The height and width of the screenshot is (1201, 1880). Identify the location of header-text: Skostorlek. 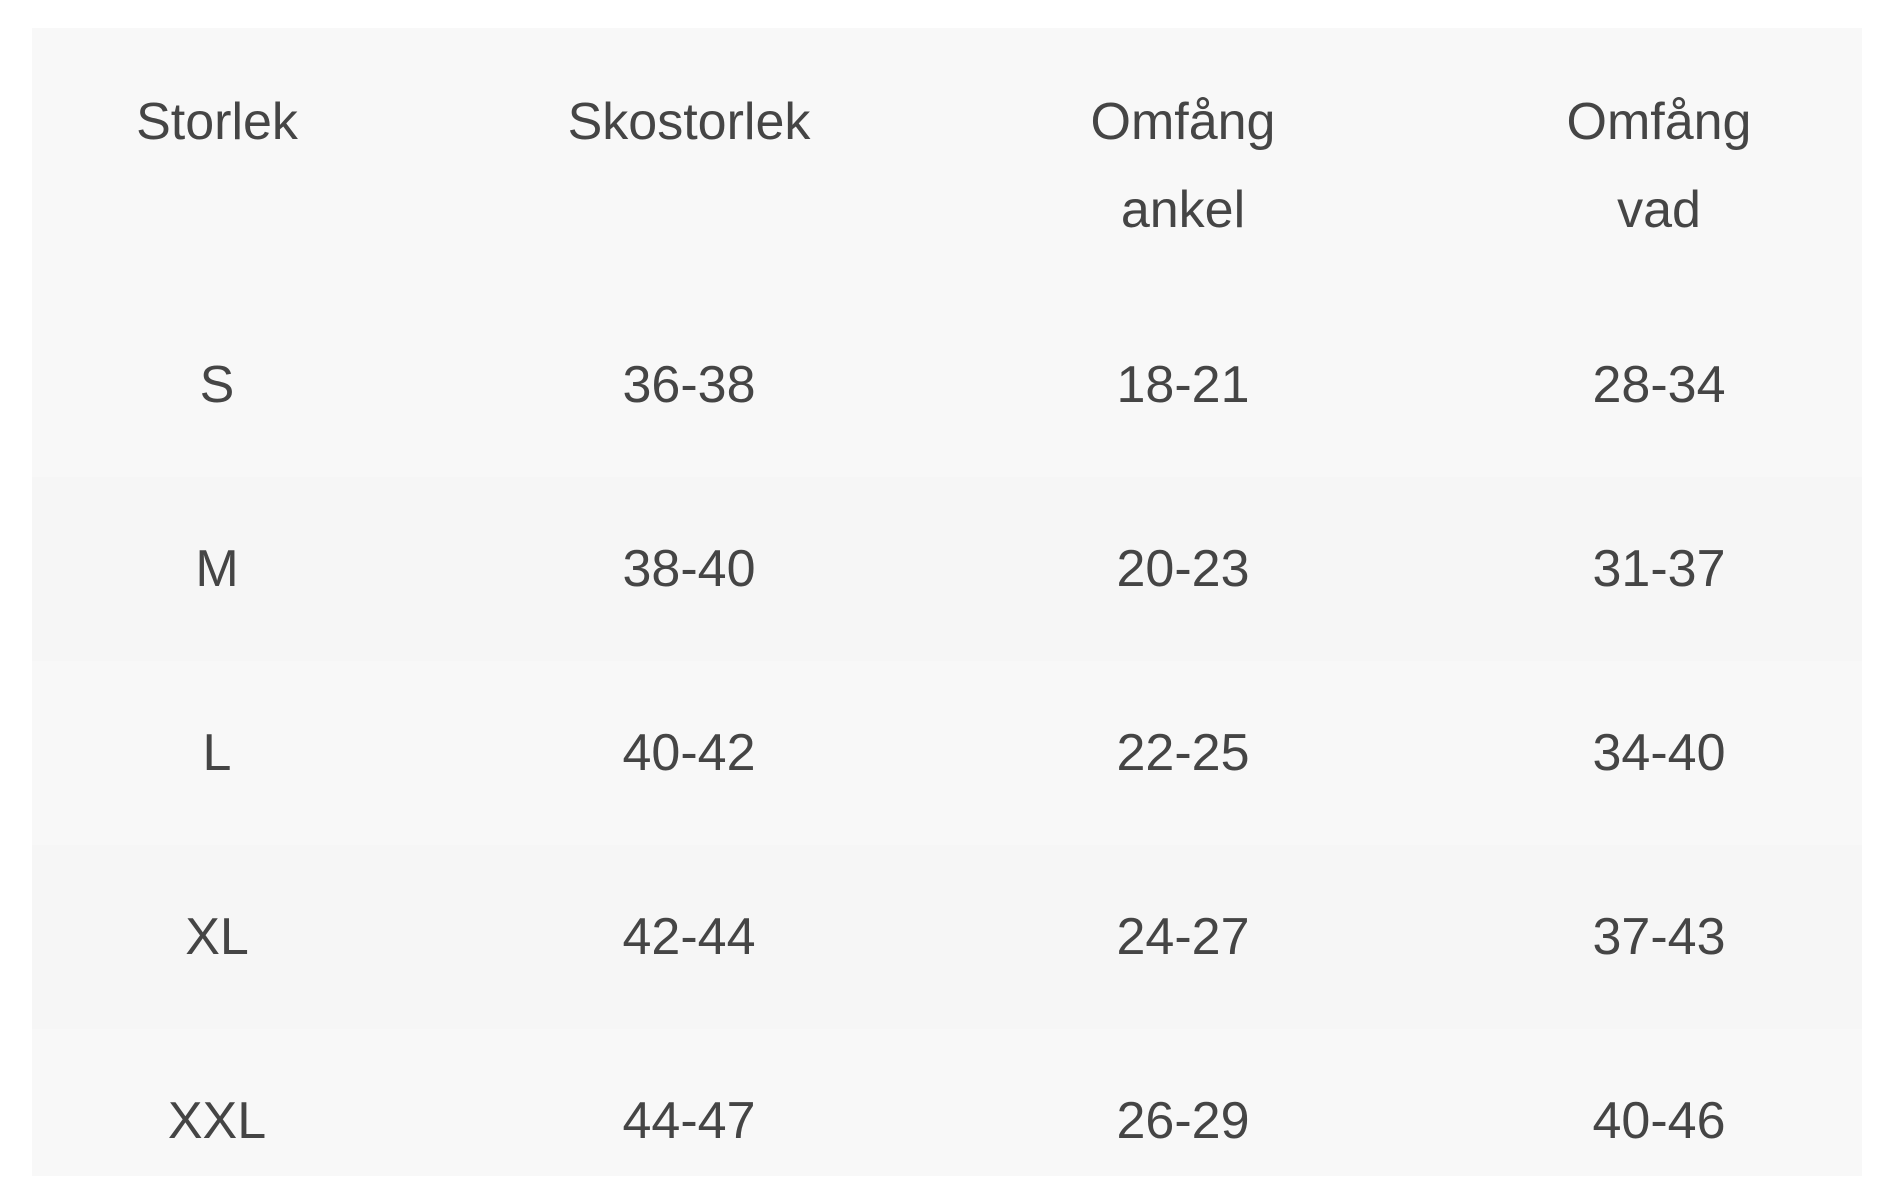
(689, 122).